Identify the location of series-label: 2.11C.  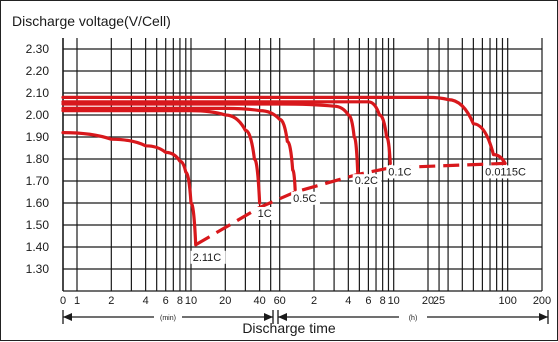
(207, 258).